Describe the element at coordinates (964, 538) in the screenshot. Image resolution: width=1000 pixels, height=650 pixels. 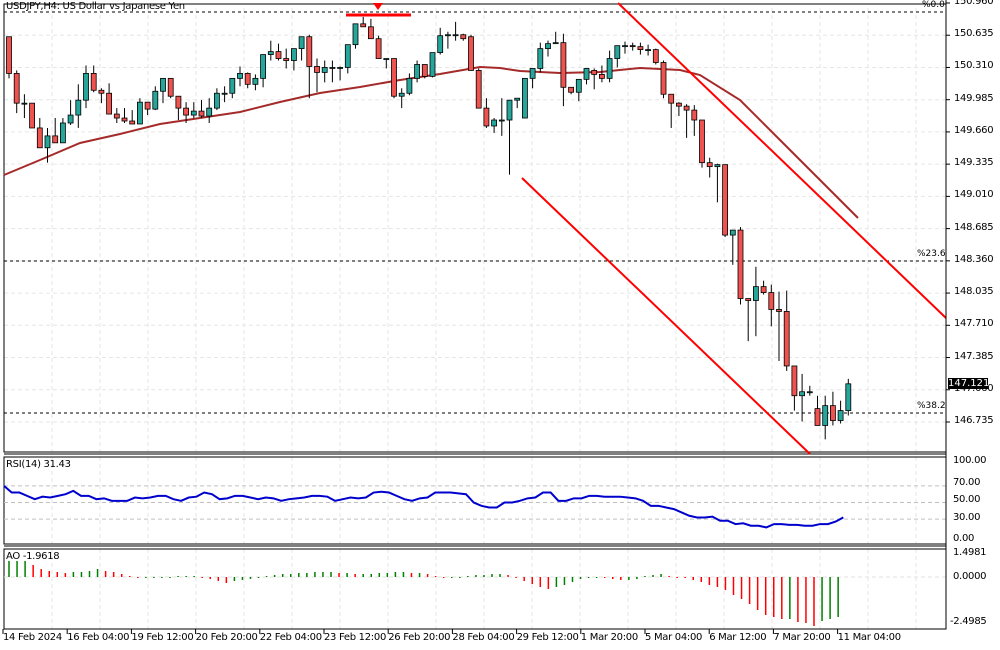
I see `rsi-tick-label: 0.00` at that location.